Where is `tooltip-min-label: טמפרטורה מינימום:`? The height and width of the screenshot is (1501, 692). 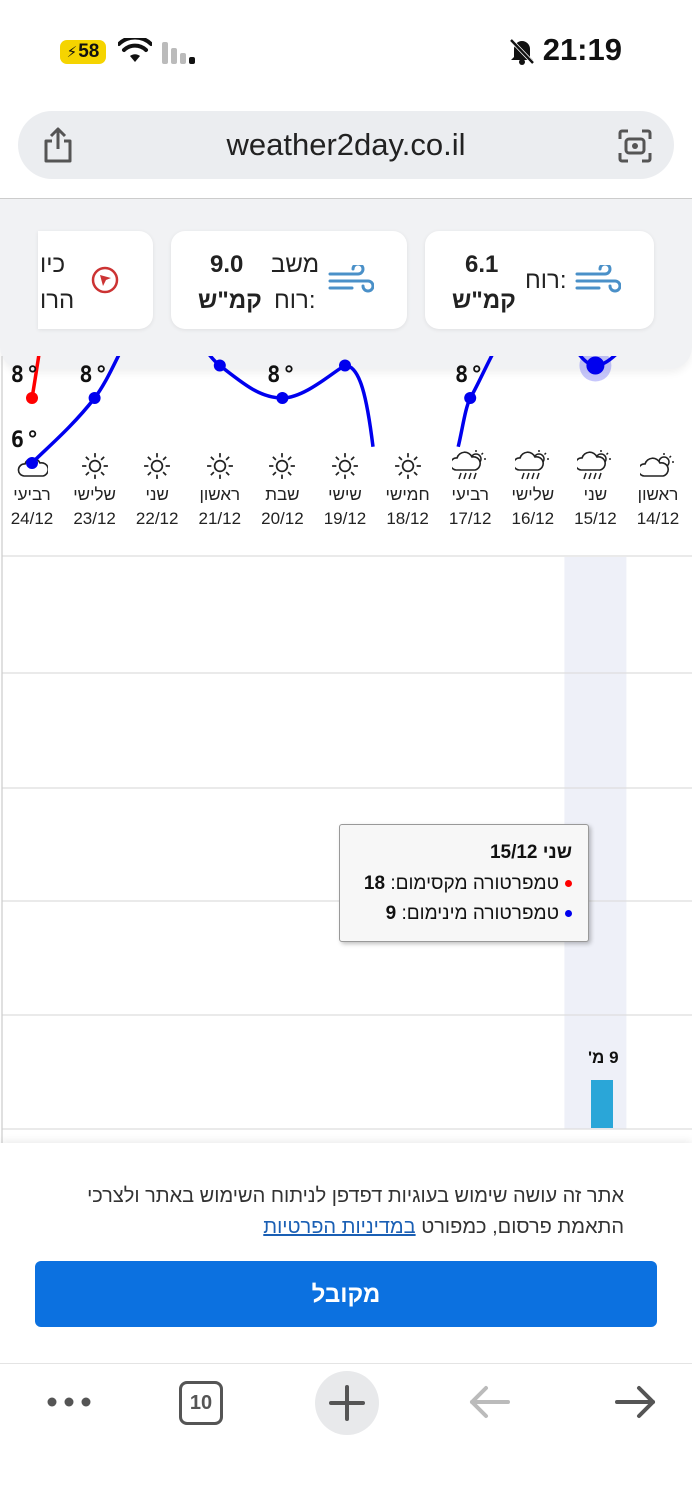 tooltip-min-label: טמפרטורה מינימום: is located at coordinates (480, 913).